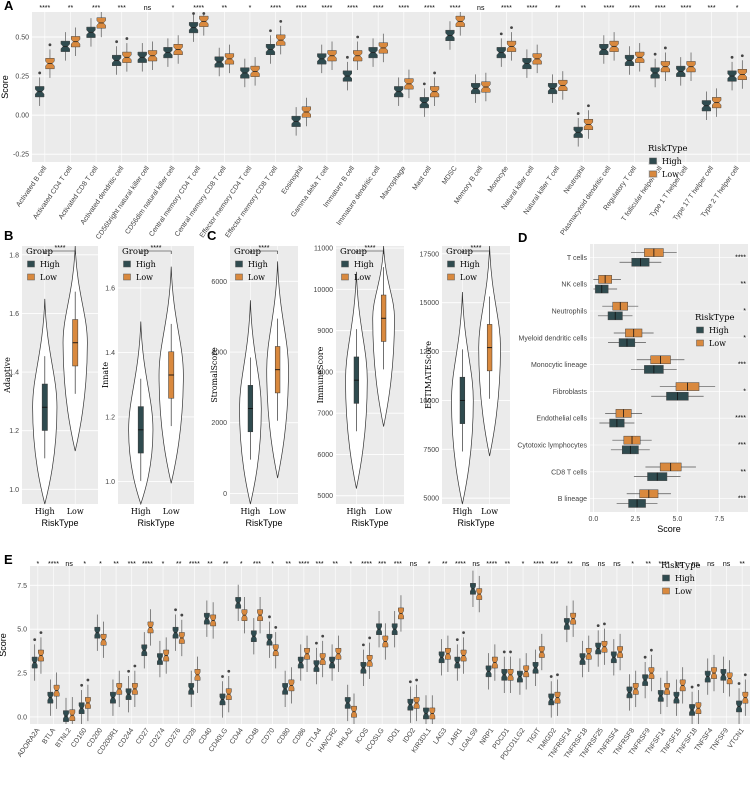 Image resolution: width=754 pixels, height=795 pixels. I want to click on x-tick-label: 2.5, so click(636, 519).